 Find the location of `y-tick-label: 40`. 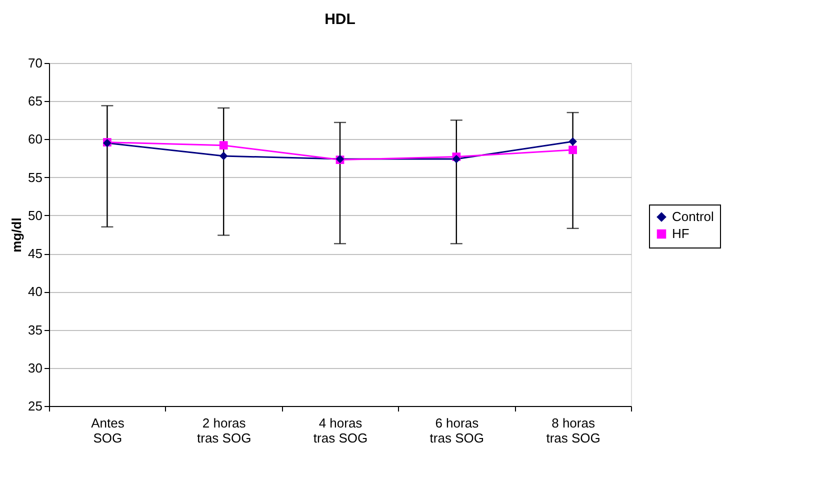

y-tick-label: 40 is located at coordinates (35, 292).